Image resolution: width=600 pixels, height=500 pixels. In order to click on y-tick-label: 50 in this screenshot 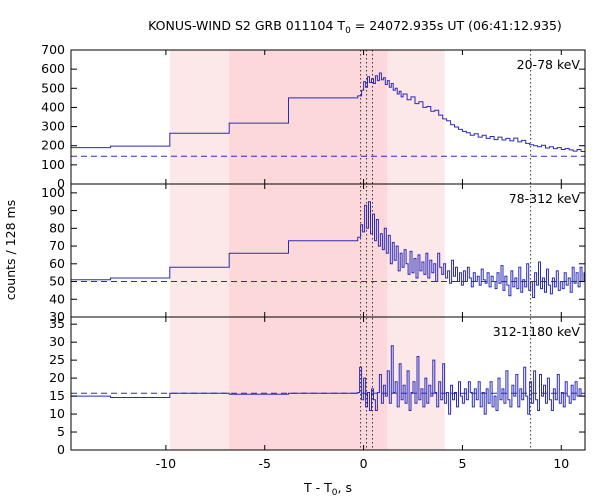, I will do `click(57, 281)`.